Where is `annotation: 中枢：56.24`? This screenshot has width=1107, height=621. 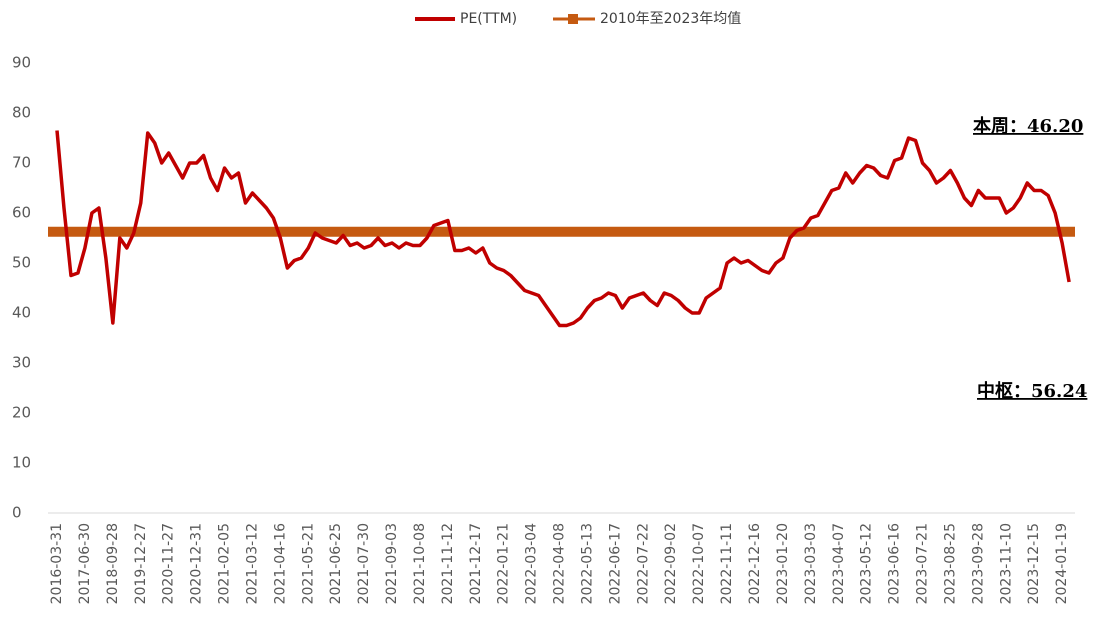
annotation: 中枢：56.24 is located at coordinates (1032, 391).